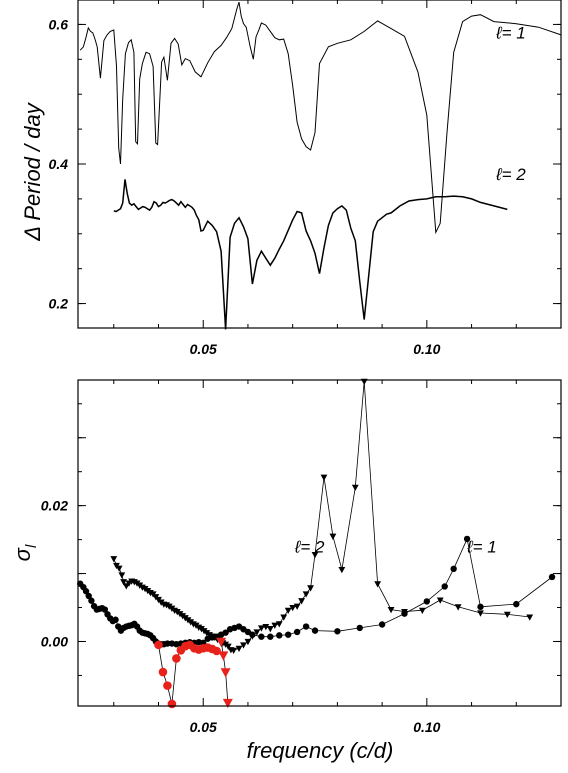 The width and height of the screenshot is (568, 773). What do you see at coordinates (426, 349) in the screenshot?
I see `x-tick-label: 0.10` at bounding box center [426, 349].